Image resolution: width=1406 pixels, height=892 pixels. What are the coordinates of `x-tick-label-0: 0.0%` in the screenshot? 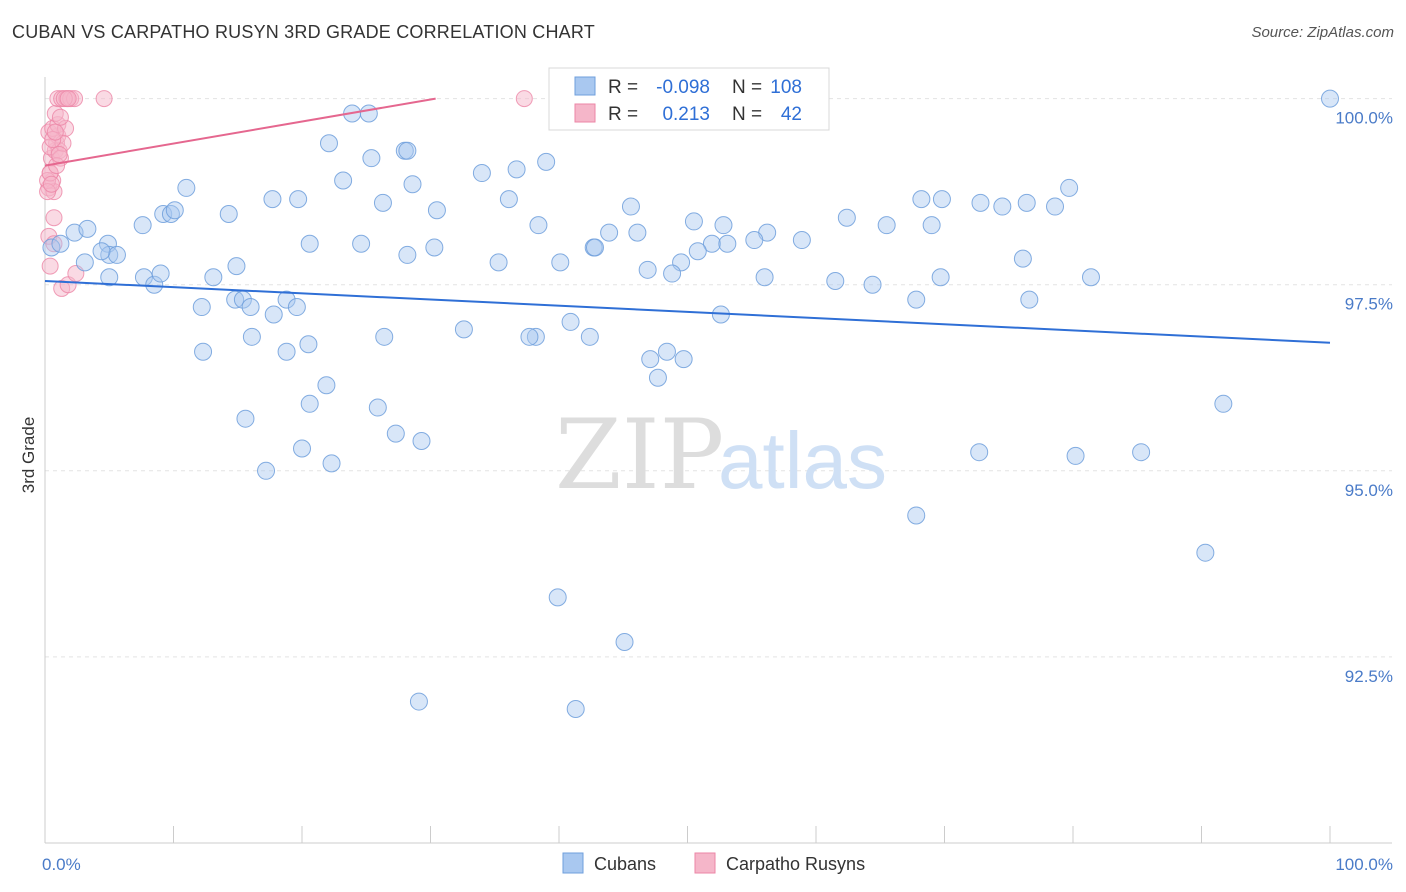 It's located at (61, 864).